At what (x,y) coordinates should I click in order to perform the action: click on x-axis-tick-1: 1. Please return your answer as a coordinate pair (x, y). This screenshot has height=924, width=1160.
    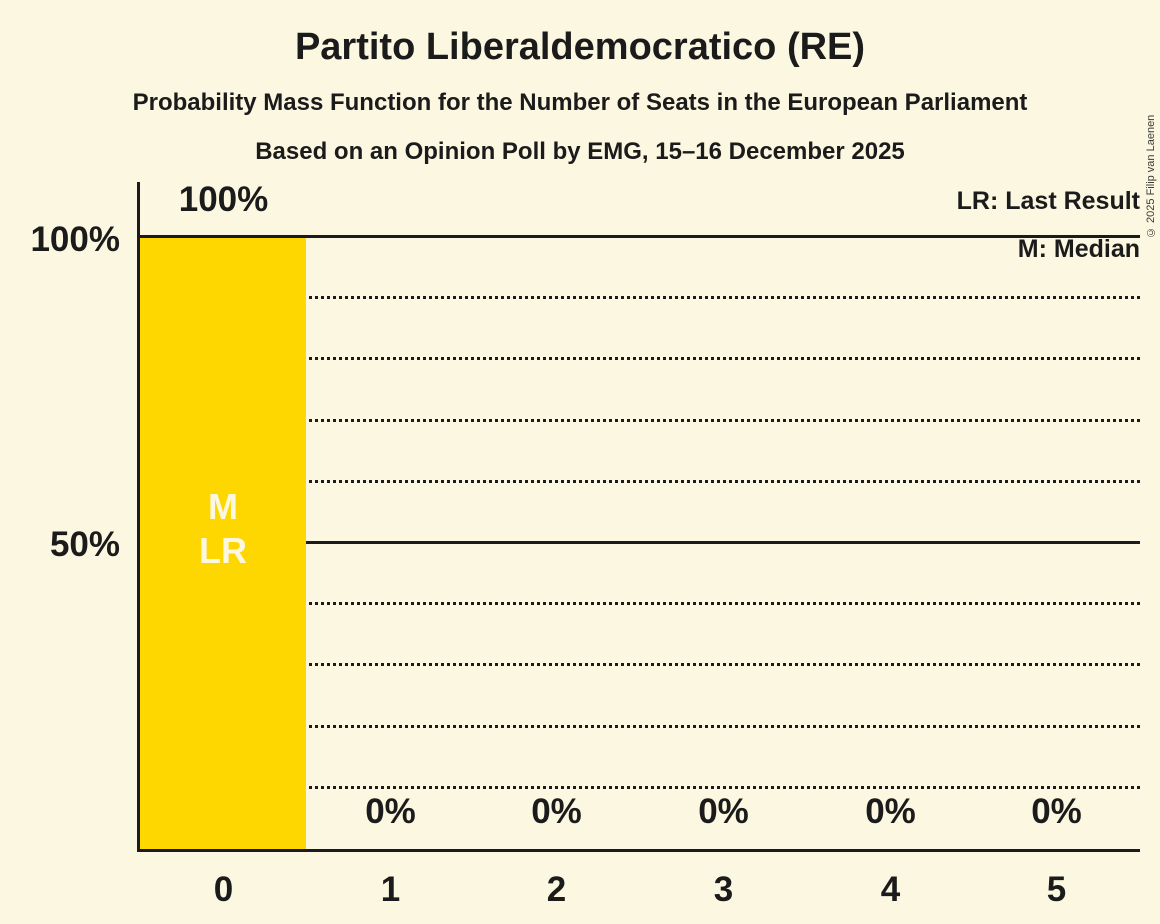
    Looking at the image, I should click on (390, 889).